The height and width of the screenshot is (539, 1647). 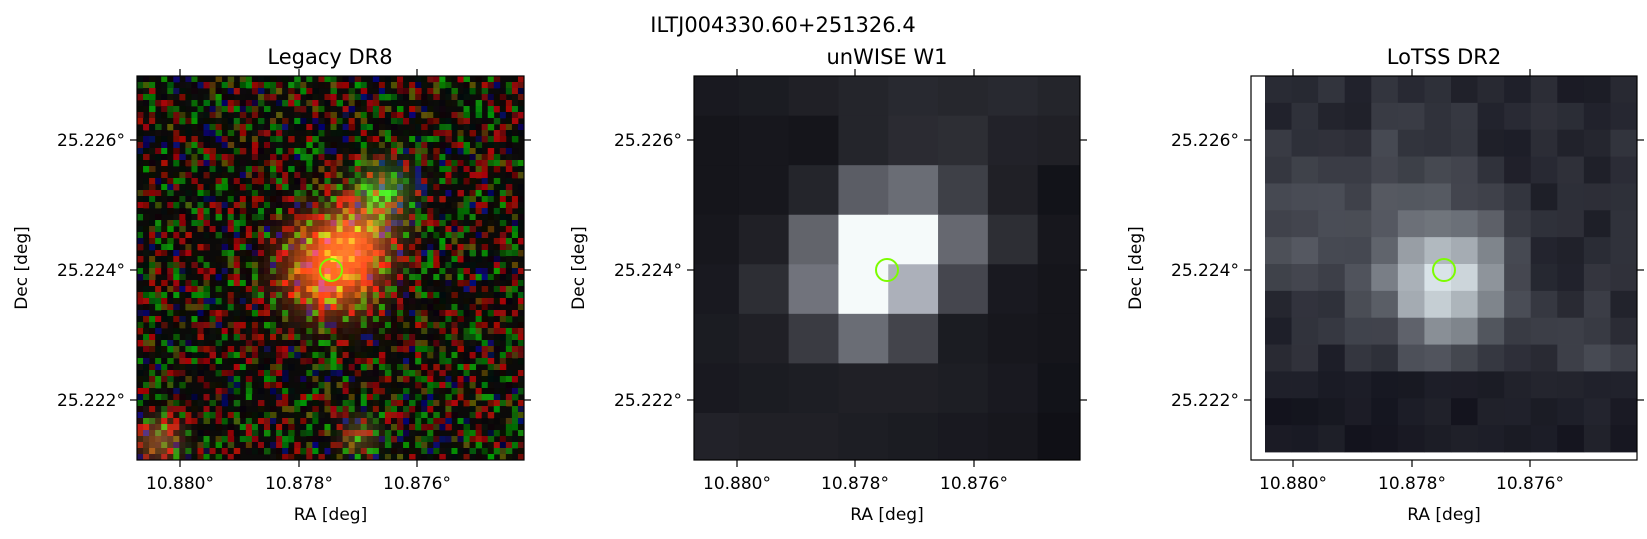 I want to click on figure-title: ILTJ004330.60+251326.4, so click(x=782, y=25).